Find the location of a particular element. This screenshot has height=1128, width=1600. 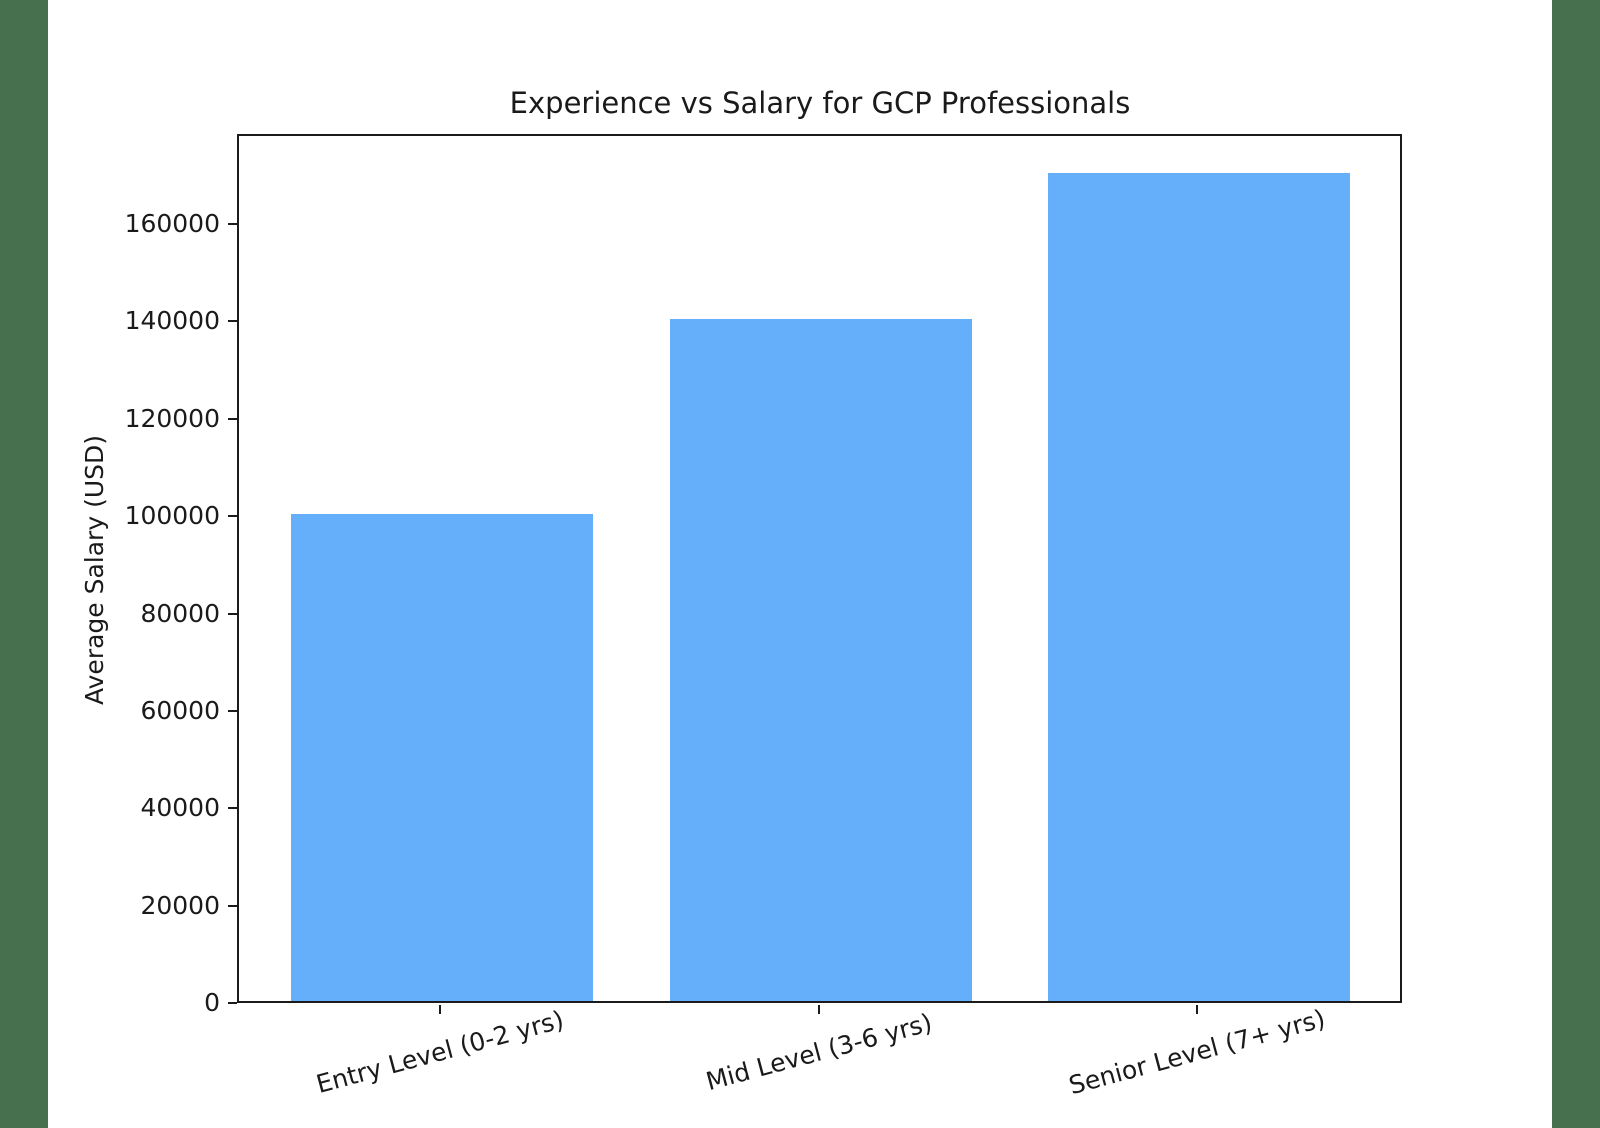

x-tick-label-1: Mid Level (3-6 yrs) is located at coordinates (818, 1052).